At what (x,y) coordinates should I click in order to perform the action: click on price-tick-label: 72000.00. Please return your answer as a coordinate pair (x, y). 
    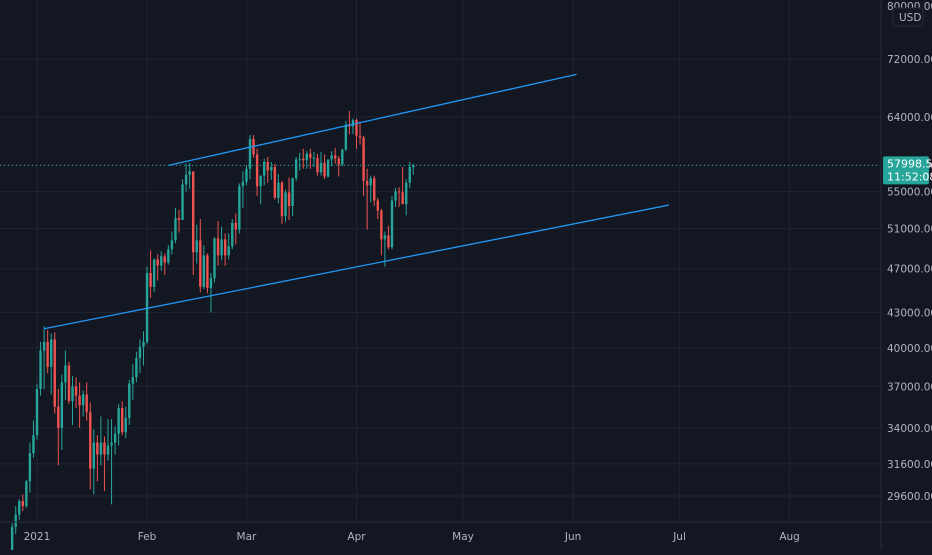
    Looking at the image, I should click on (909, 60).